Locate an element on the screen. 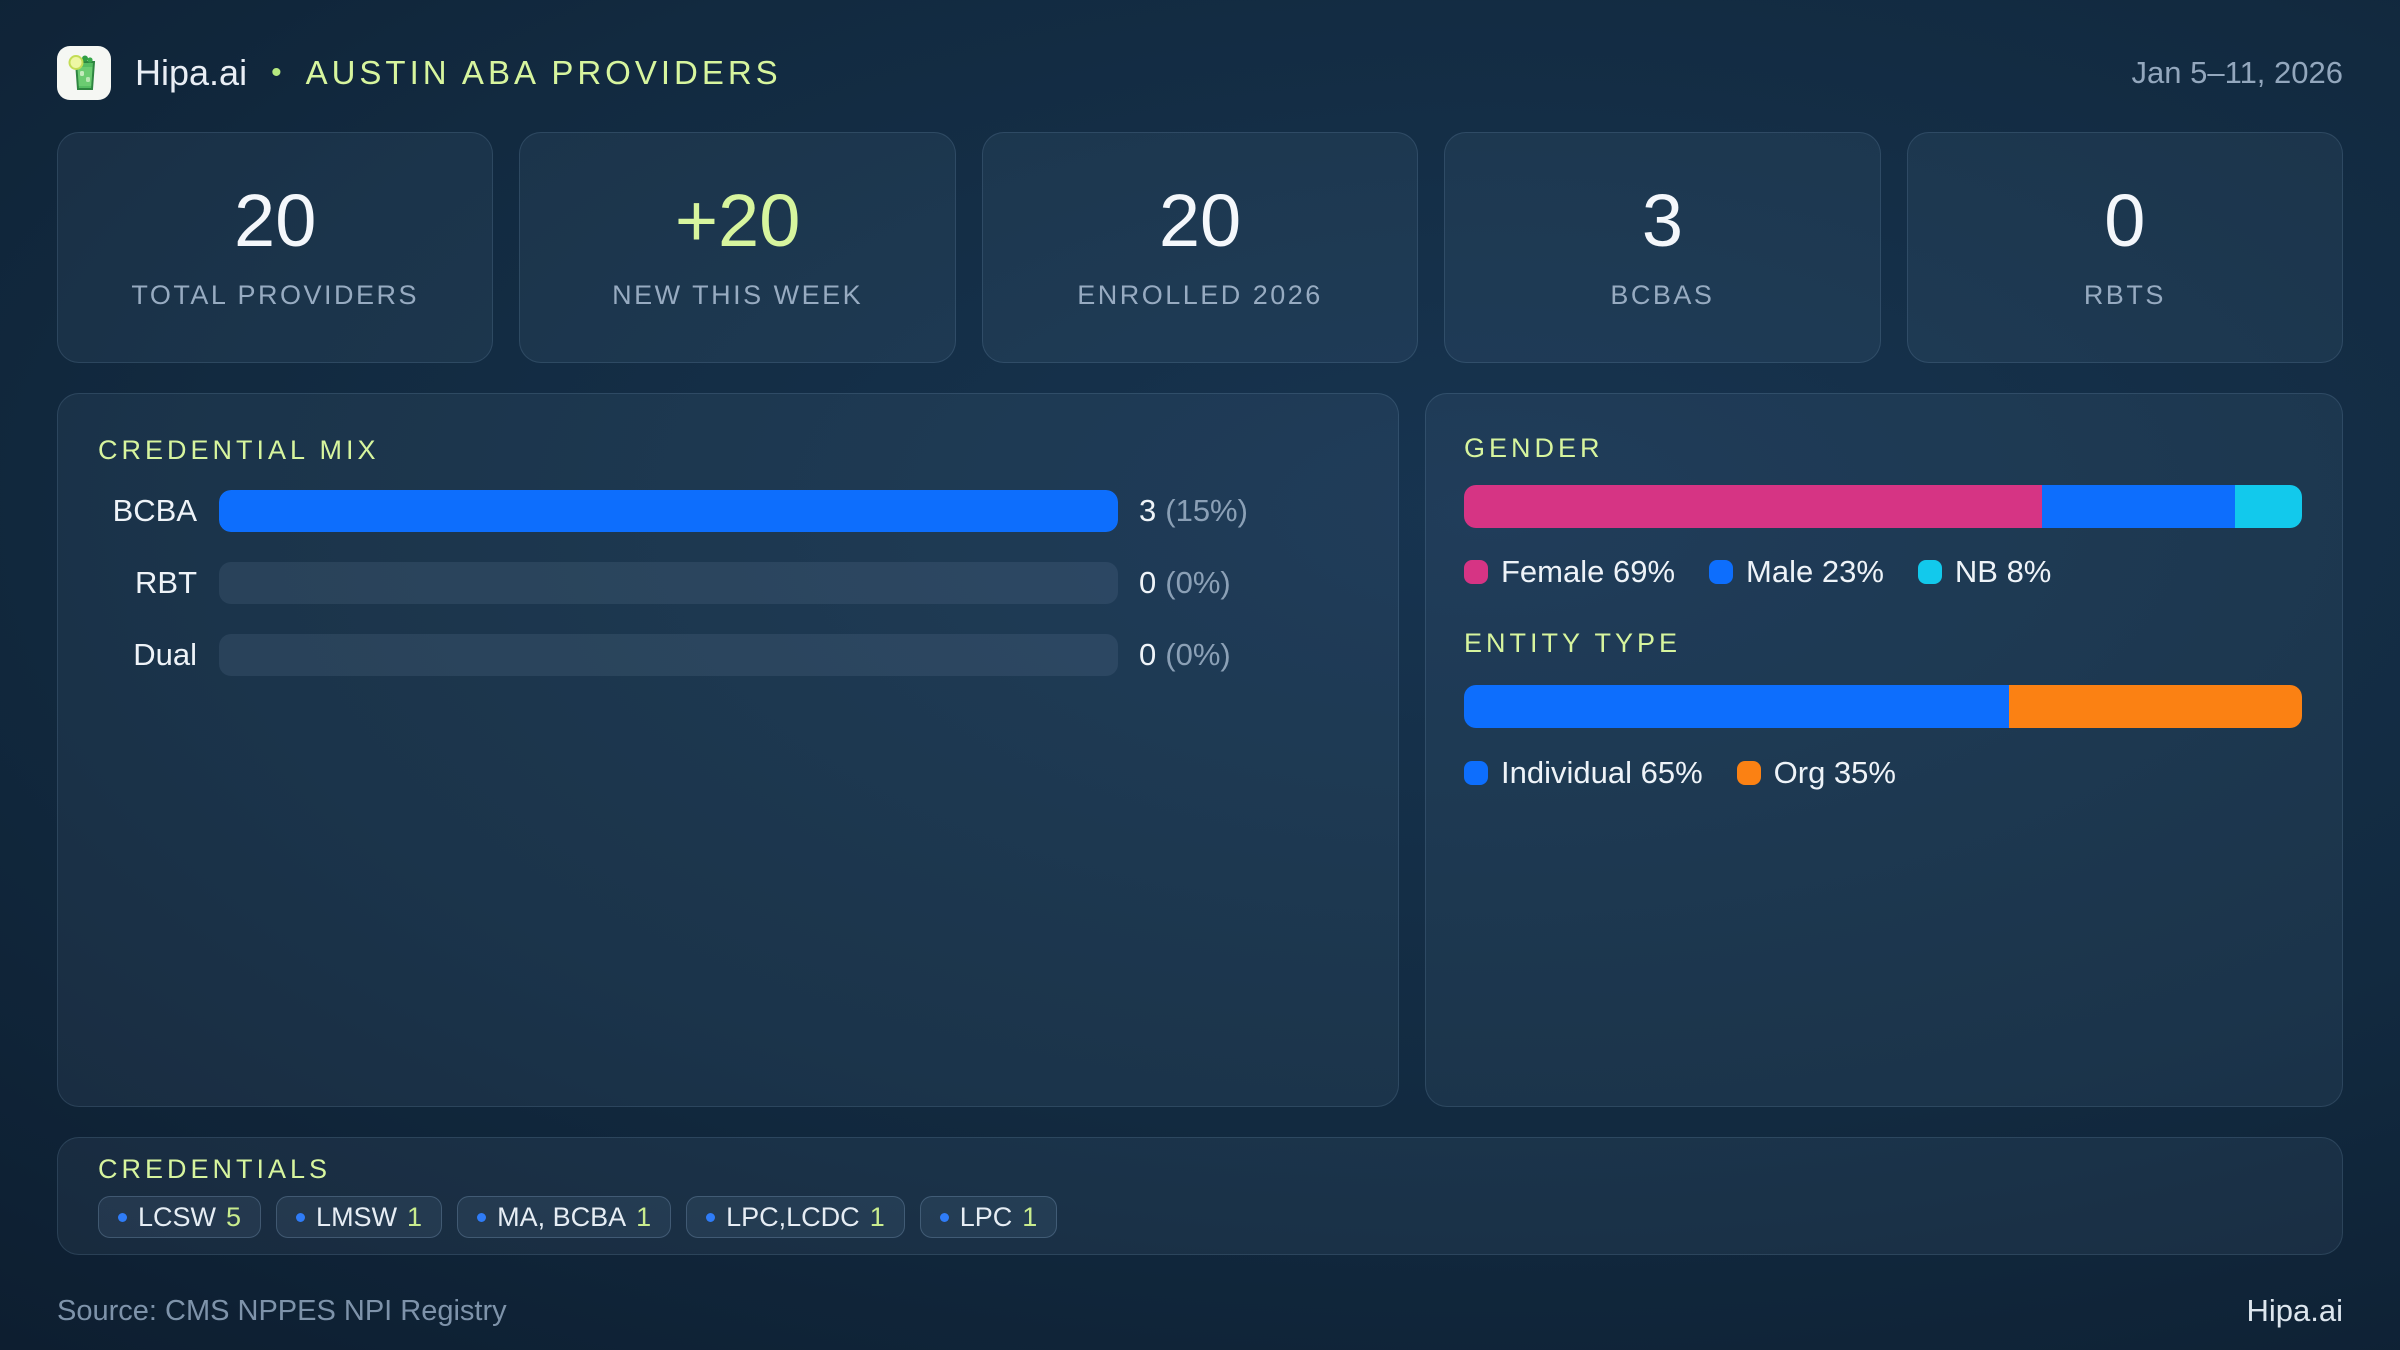 This screenshot has height=1350, width=2400. chip-label: LPC,LCDC is located at coordinates (793, 1216).